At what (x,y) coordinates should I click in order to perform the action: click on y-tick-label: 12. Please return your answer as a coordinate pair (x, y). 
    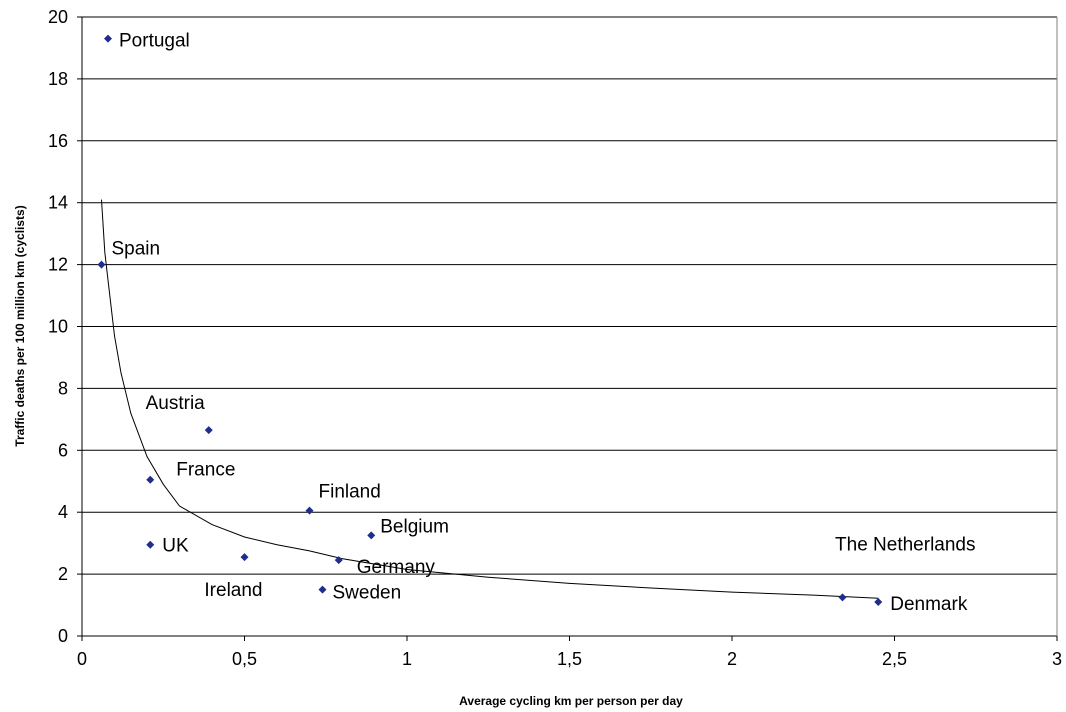
    Looking at the image, I should click on (58, 265).